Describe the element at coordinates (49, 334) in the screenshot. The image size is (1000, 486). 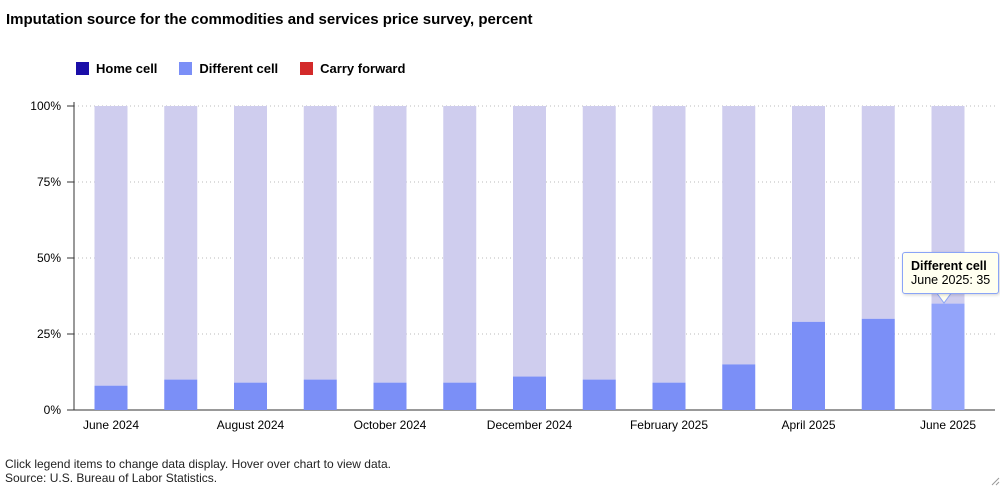
I see `y-tick-label: 25%` at that location.